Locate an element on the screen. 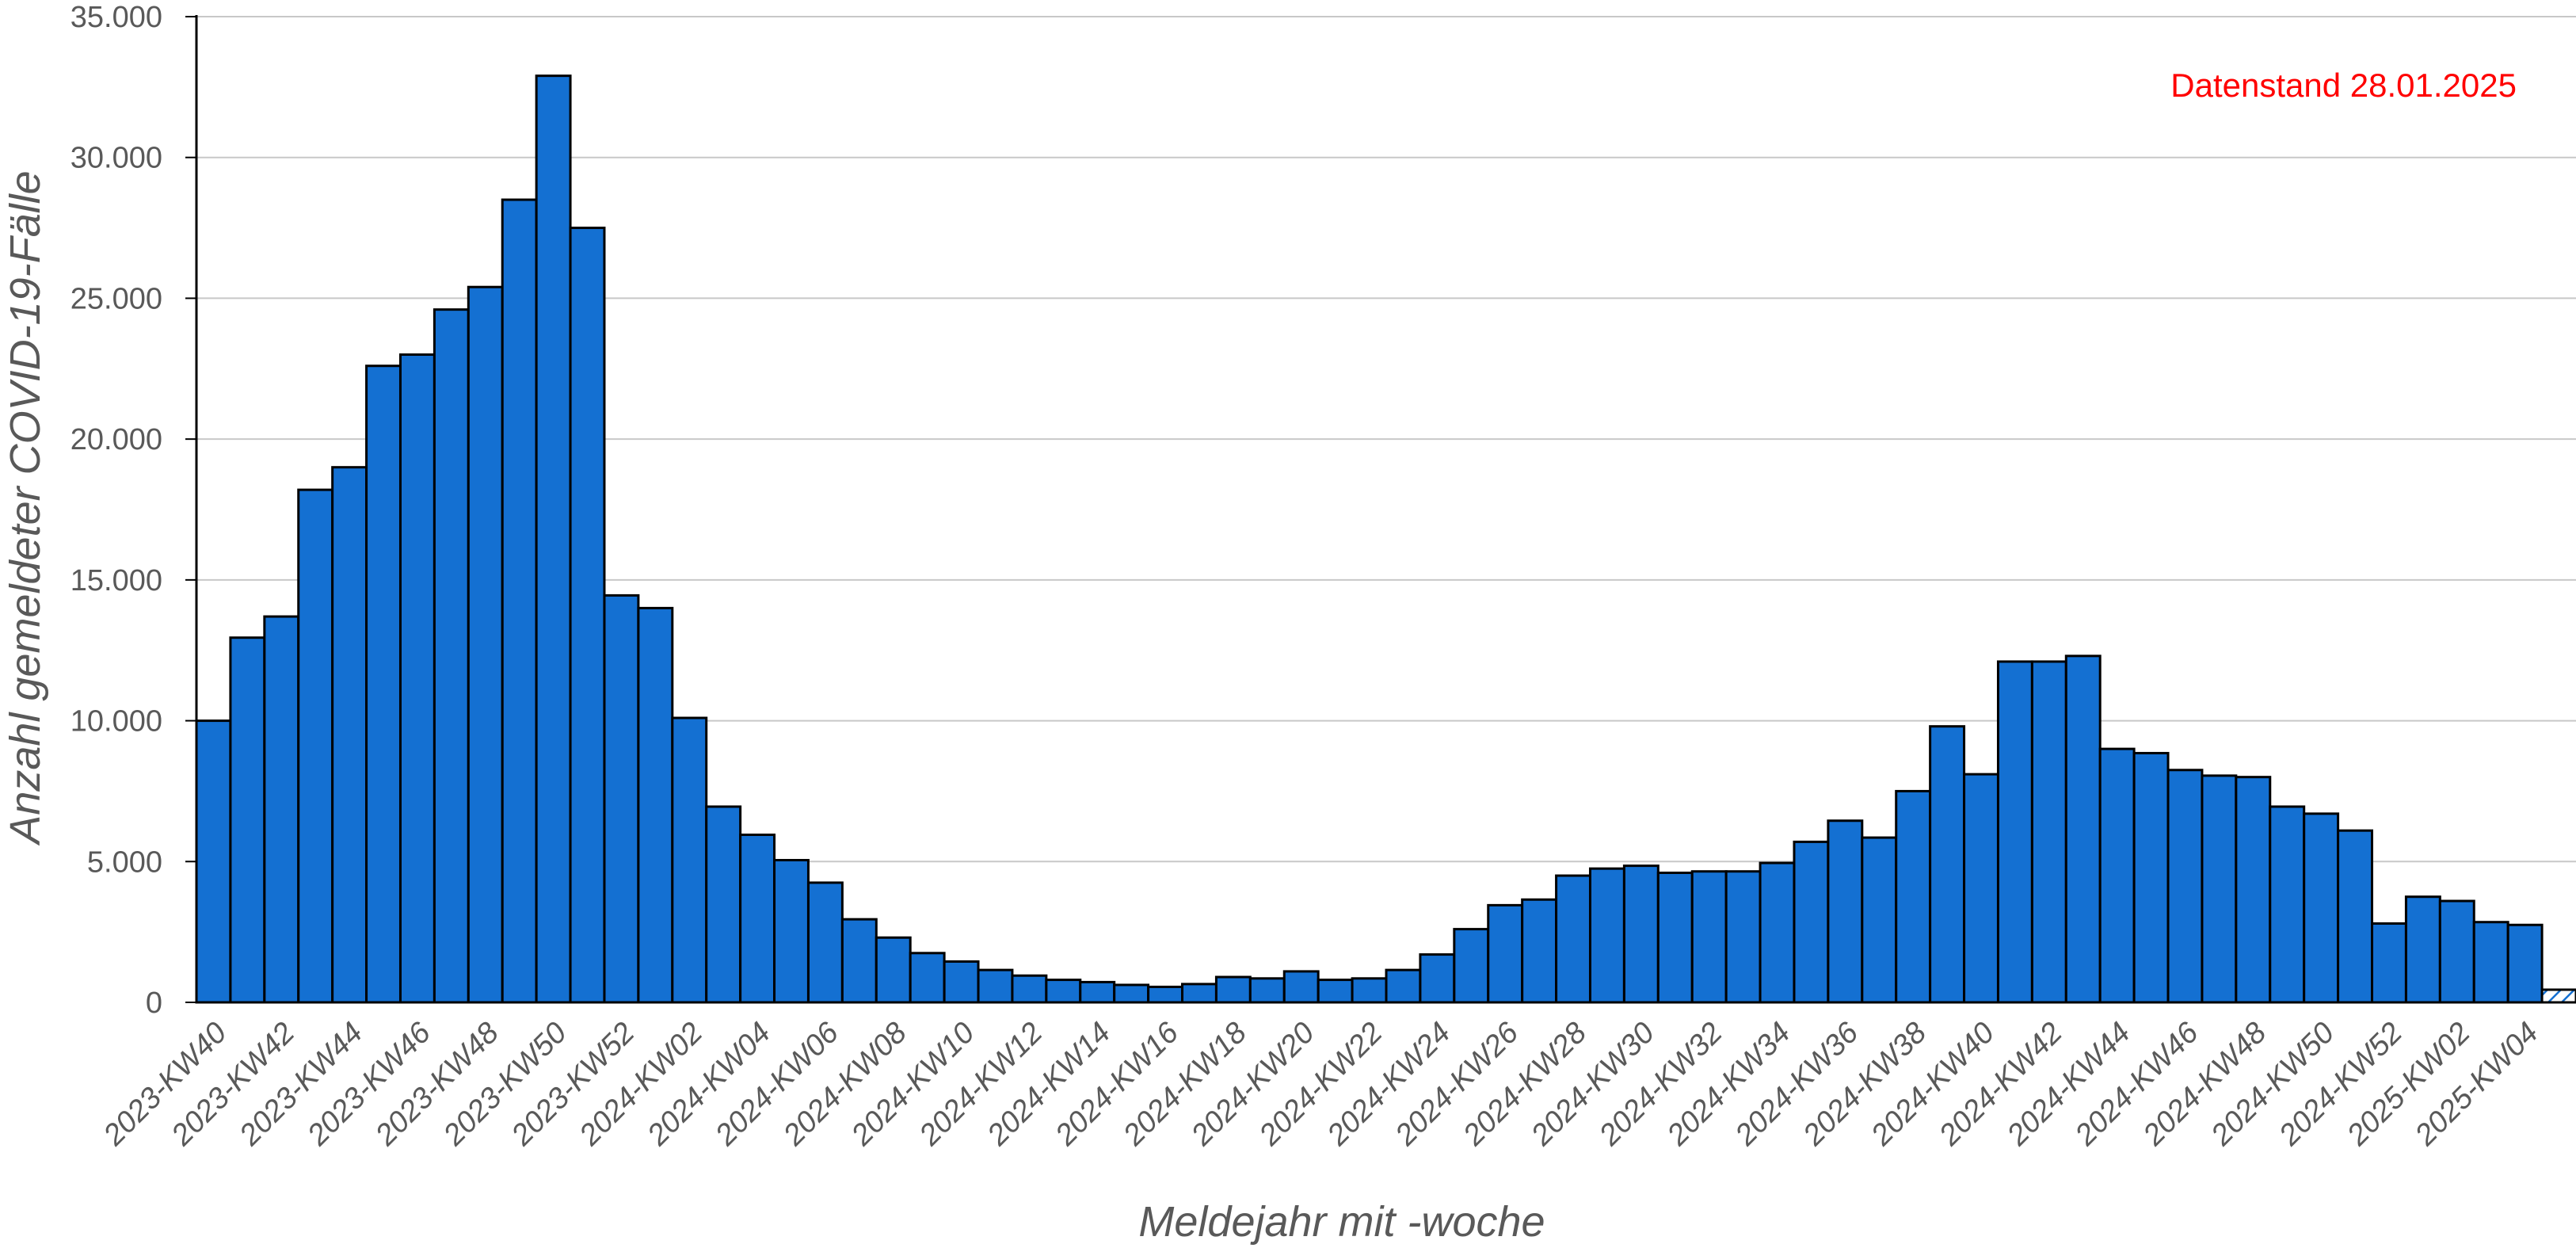  bar-2024-kw12 is located at coordinates (1029, 989).